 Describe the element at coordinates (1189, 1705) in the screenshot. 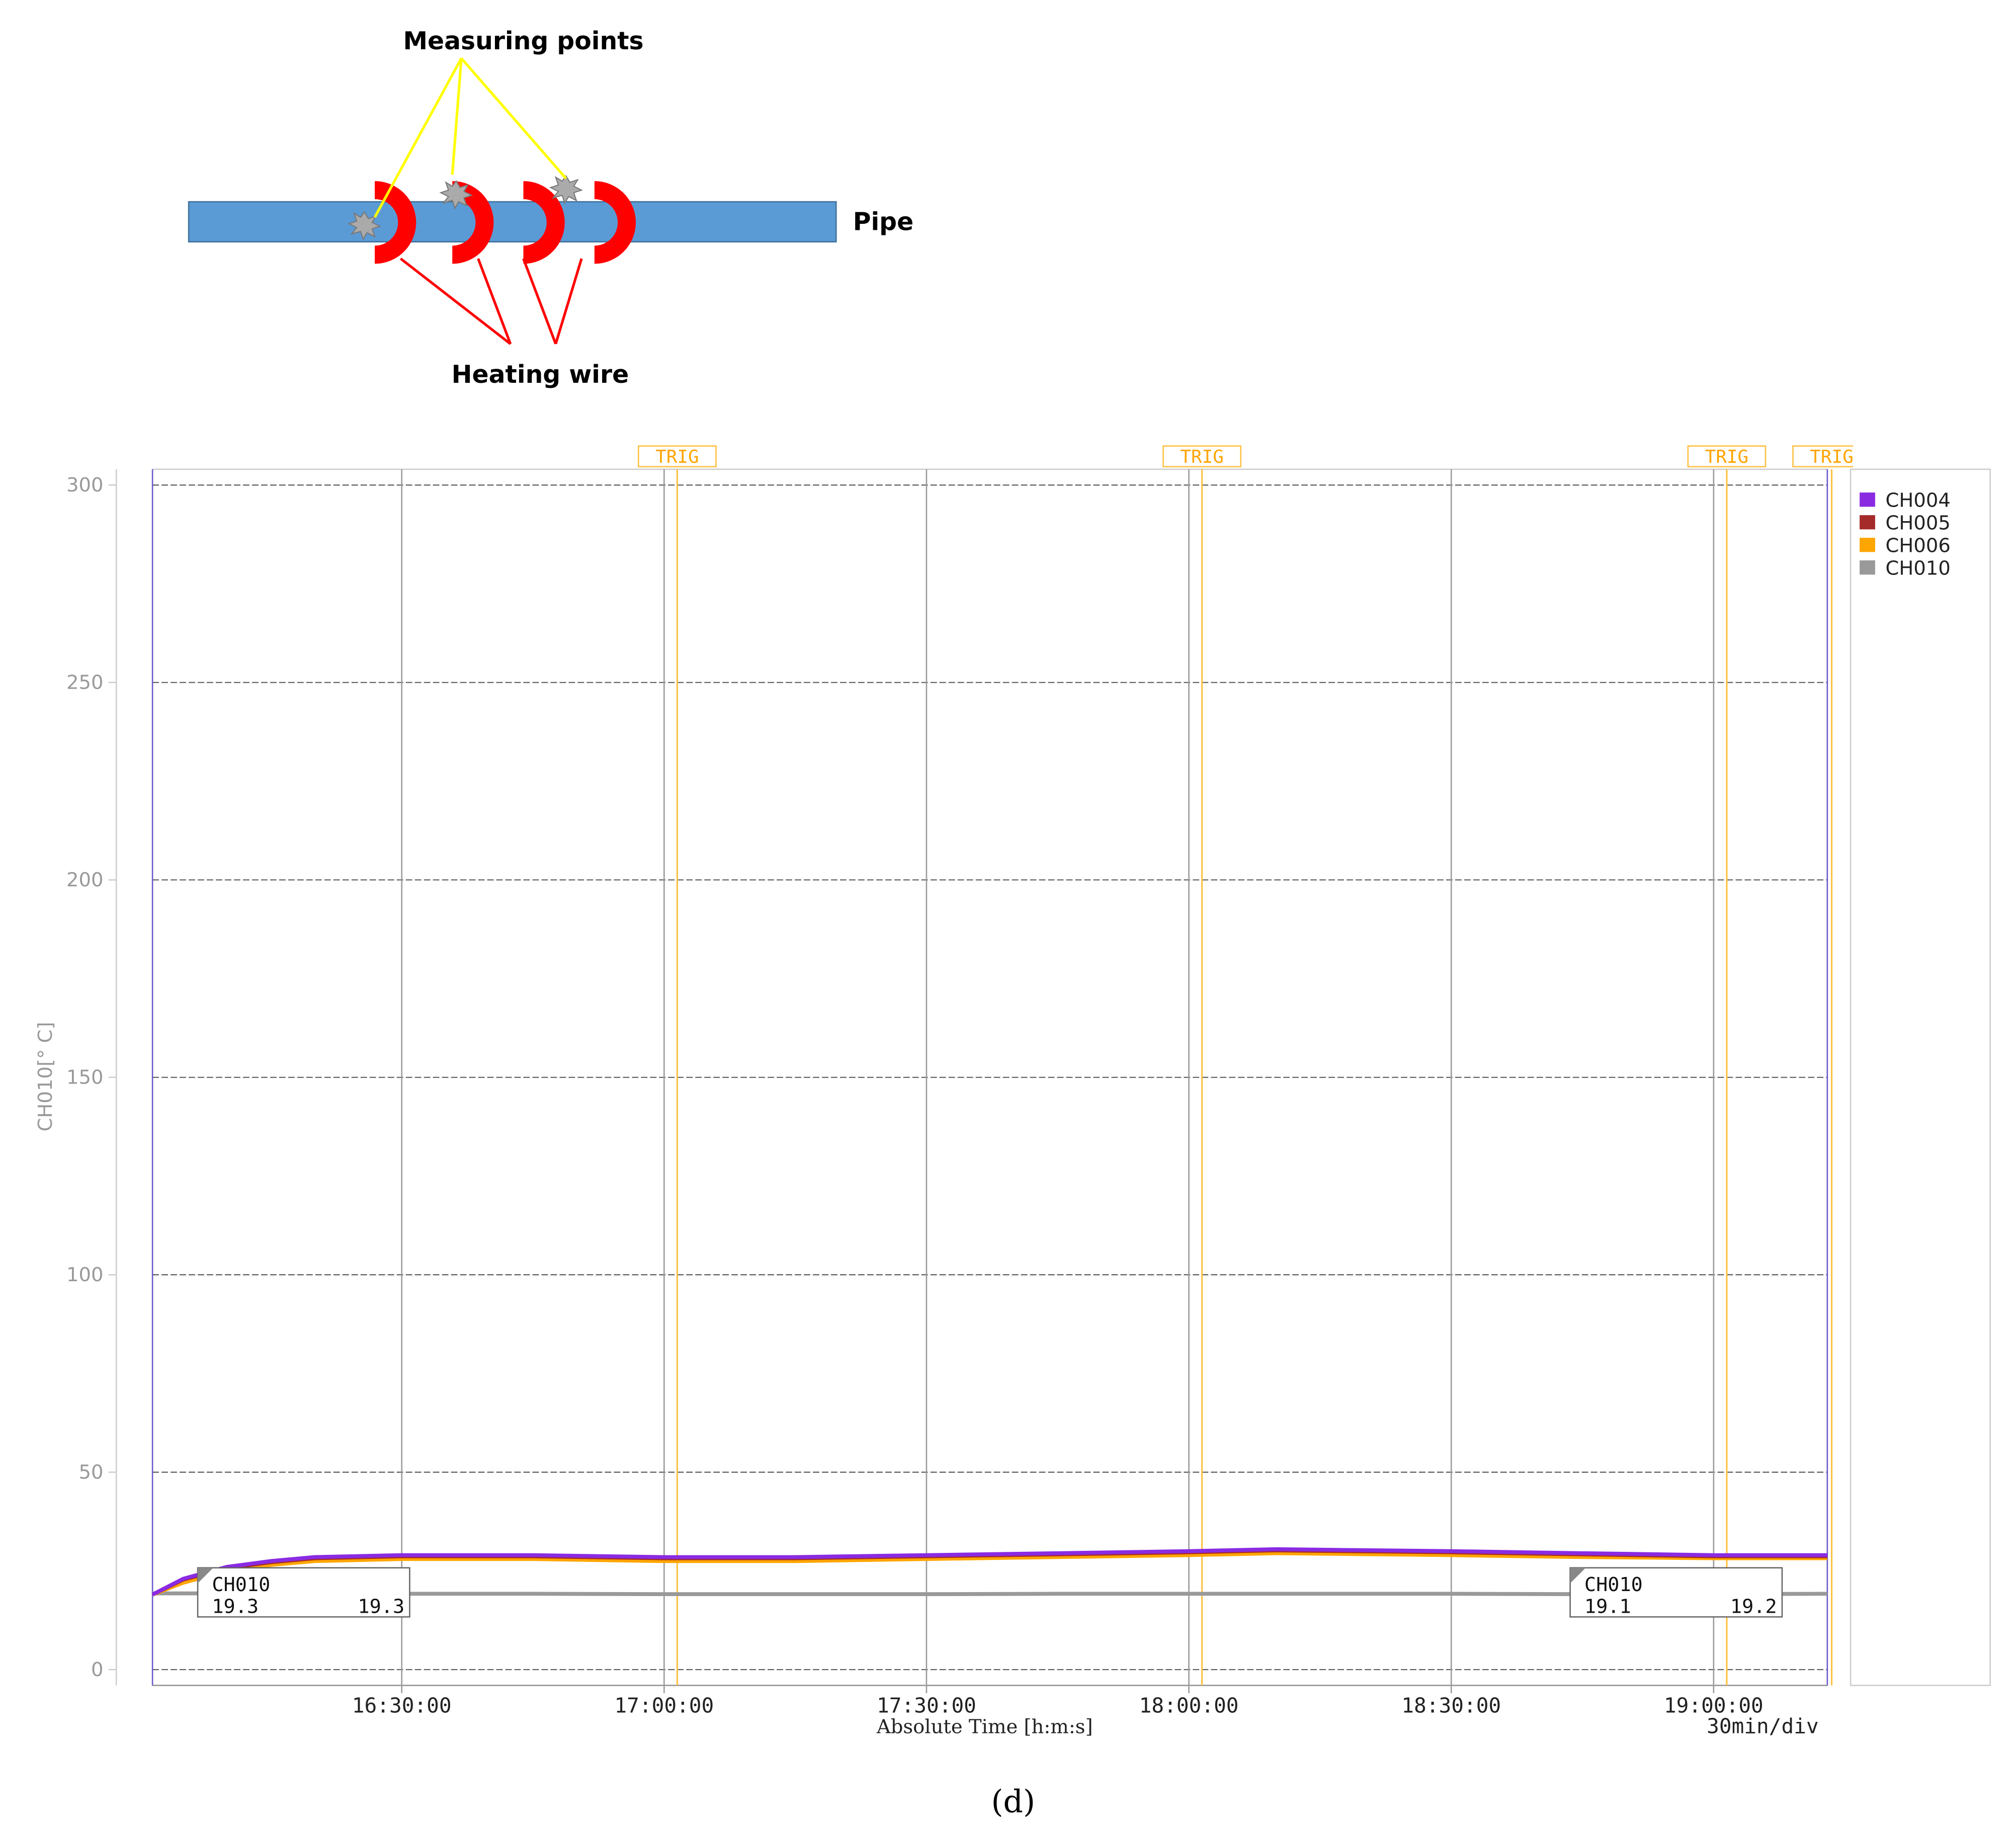

I see `x-tick-label: 18:00:00` at that location.